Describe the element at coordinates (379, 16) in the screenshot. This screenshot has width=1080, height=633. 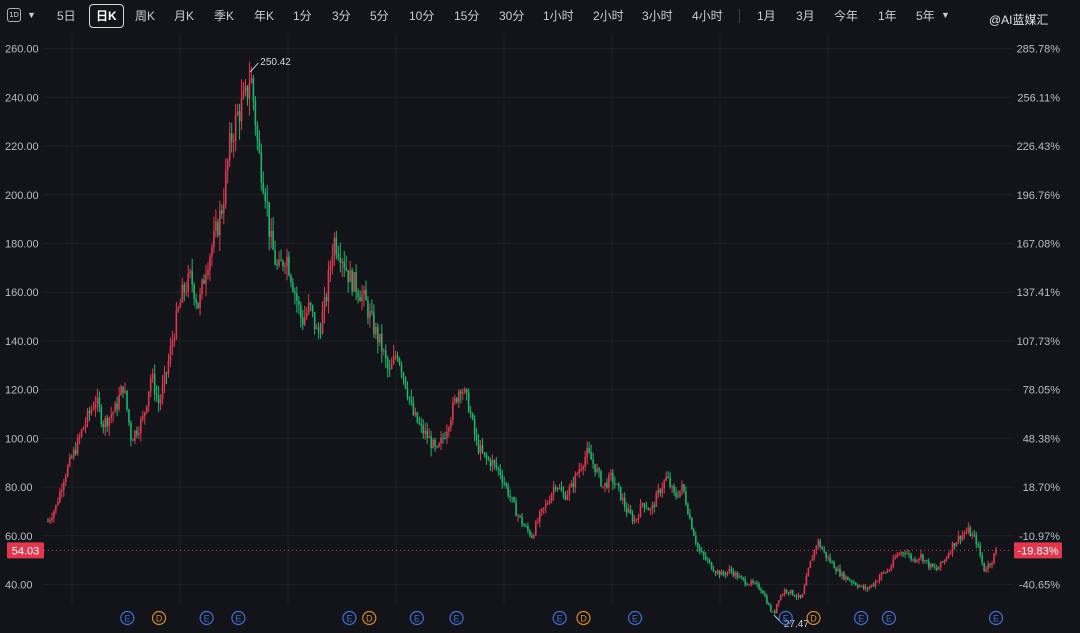
I see `period-5min: 5分` at that location.